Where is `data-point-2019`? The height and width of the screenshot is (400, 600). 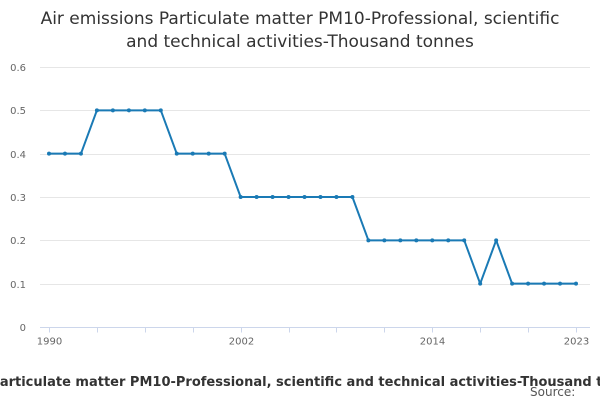 data-point-2019 is located at coordinates (512, 283).